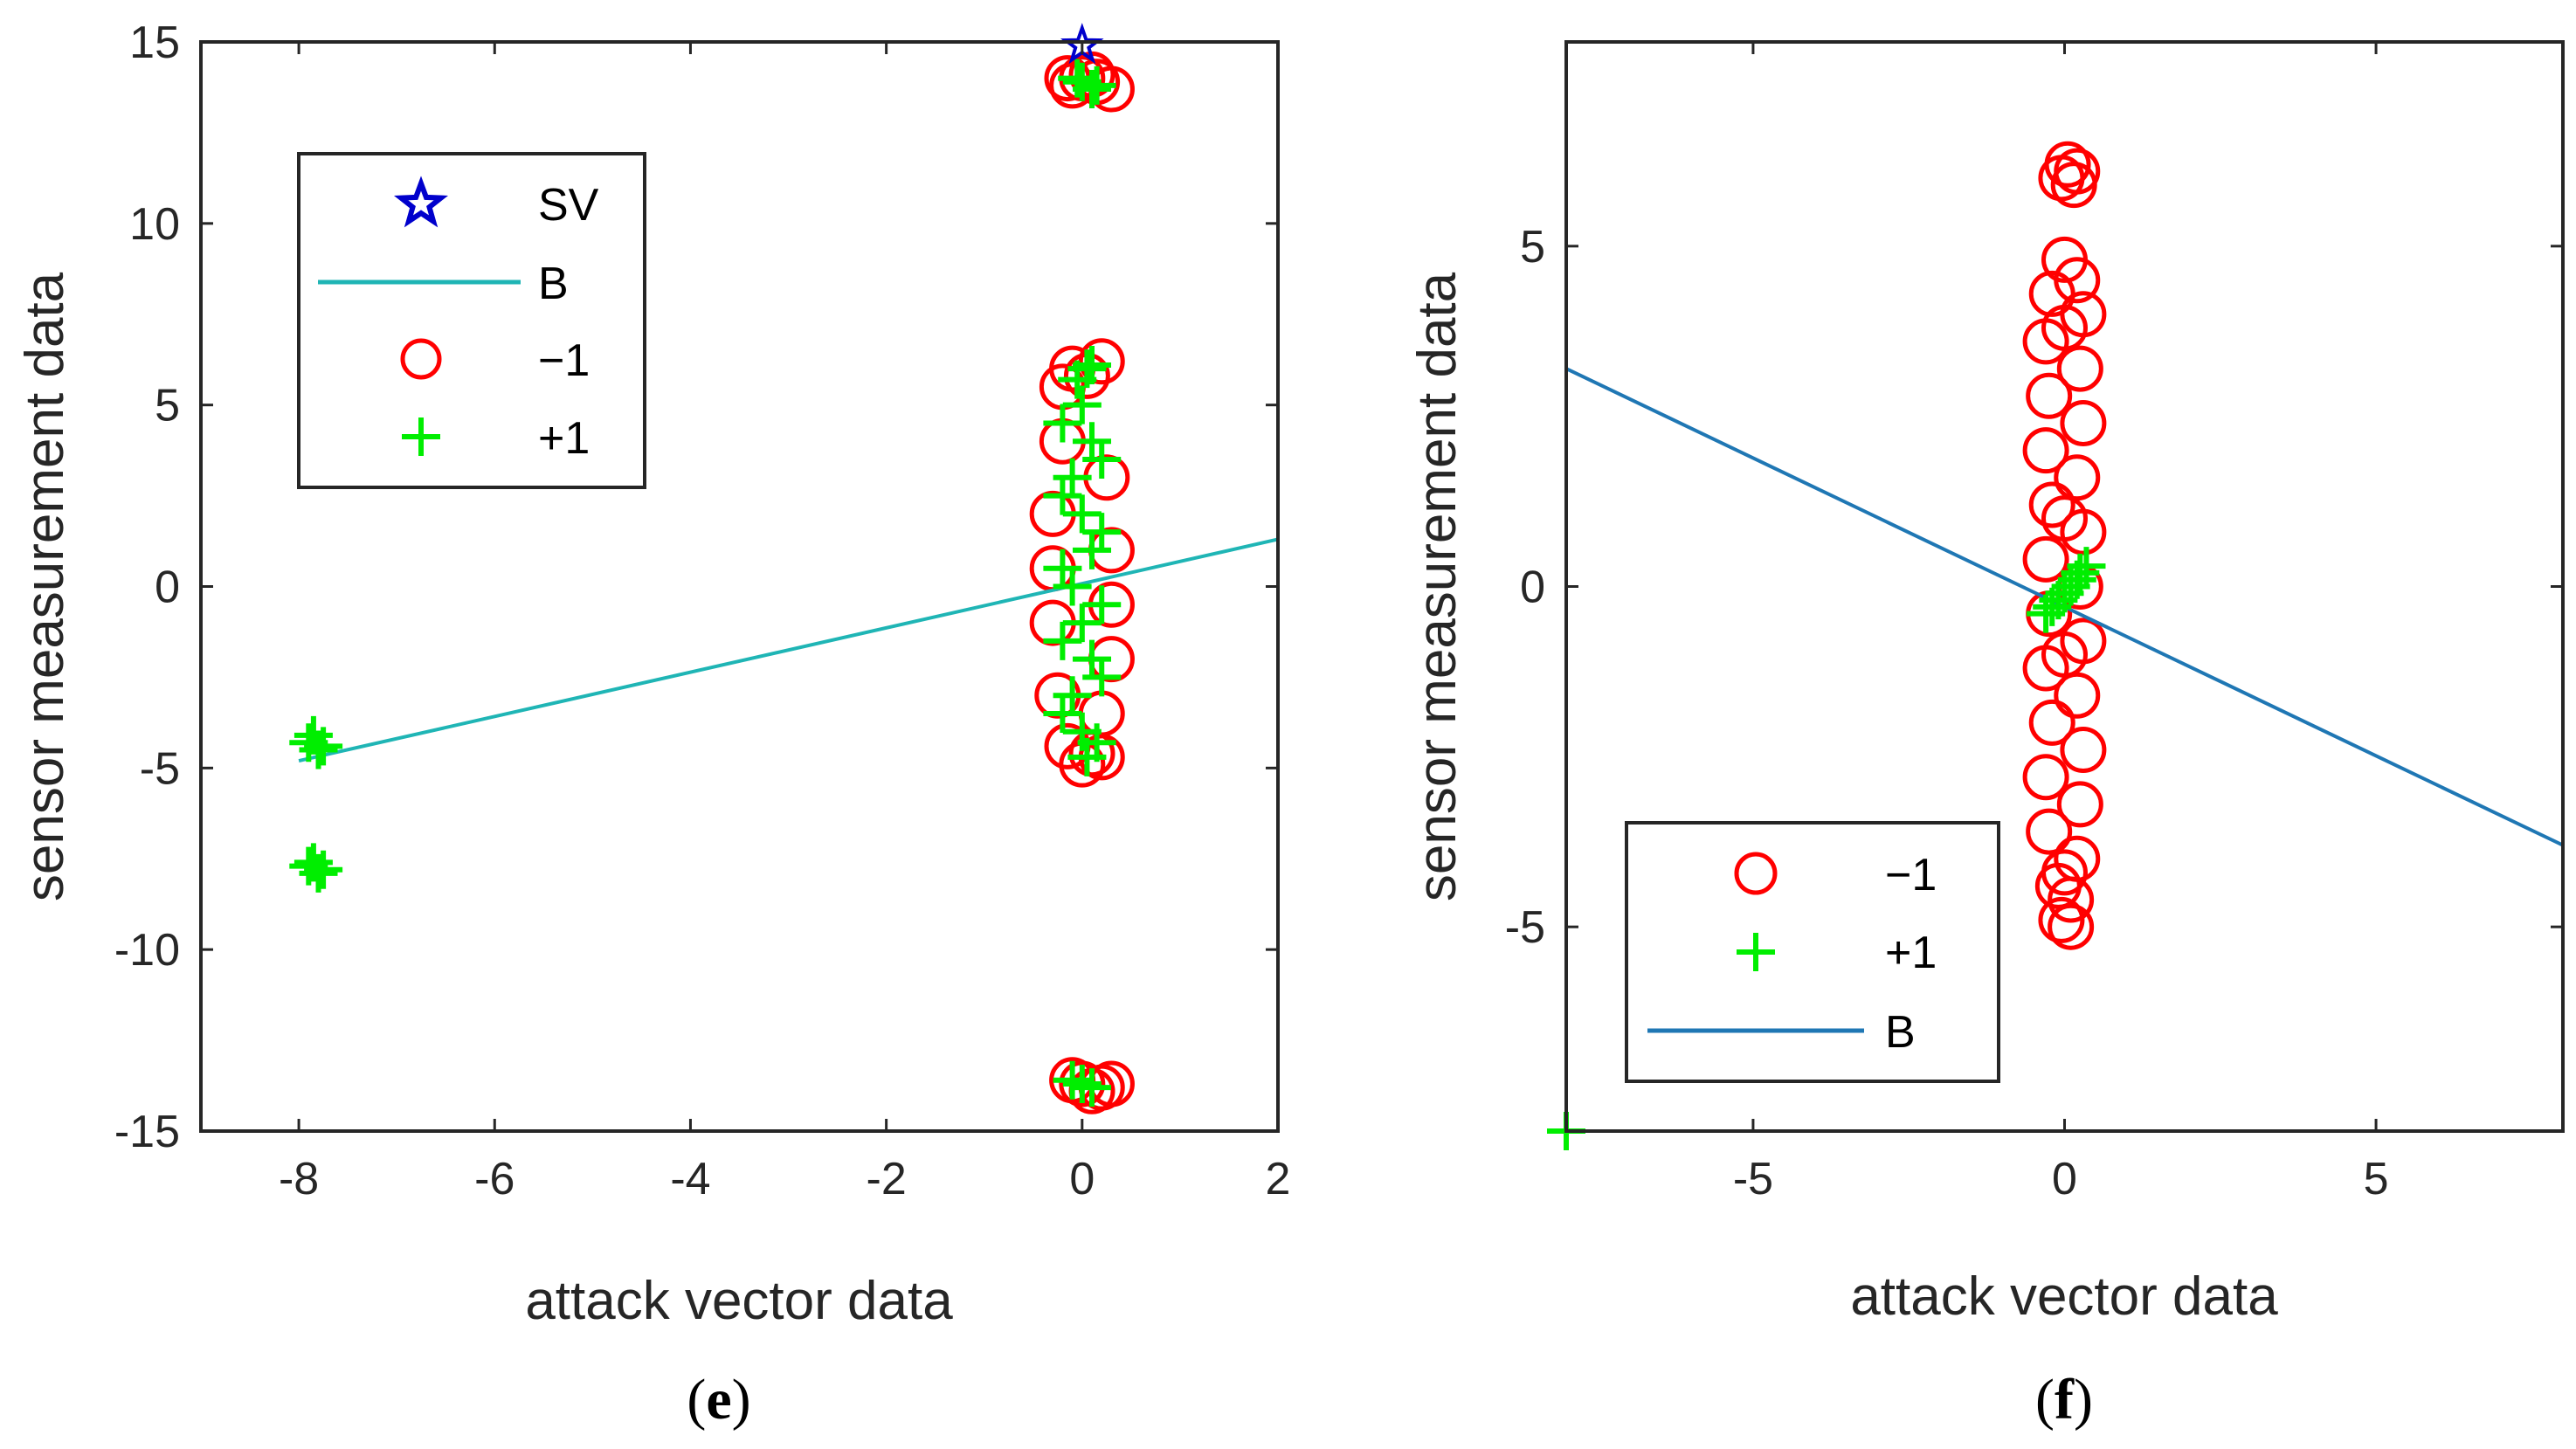 The width and height of the screenshot is (2576, 1449). I want to click on x-tick-label: -8, so click(299, 1179).